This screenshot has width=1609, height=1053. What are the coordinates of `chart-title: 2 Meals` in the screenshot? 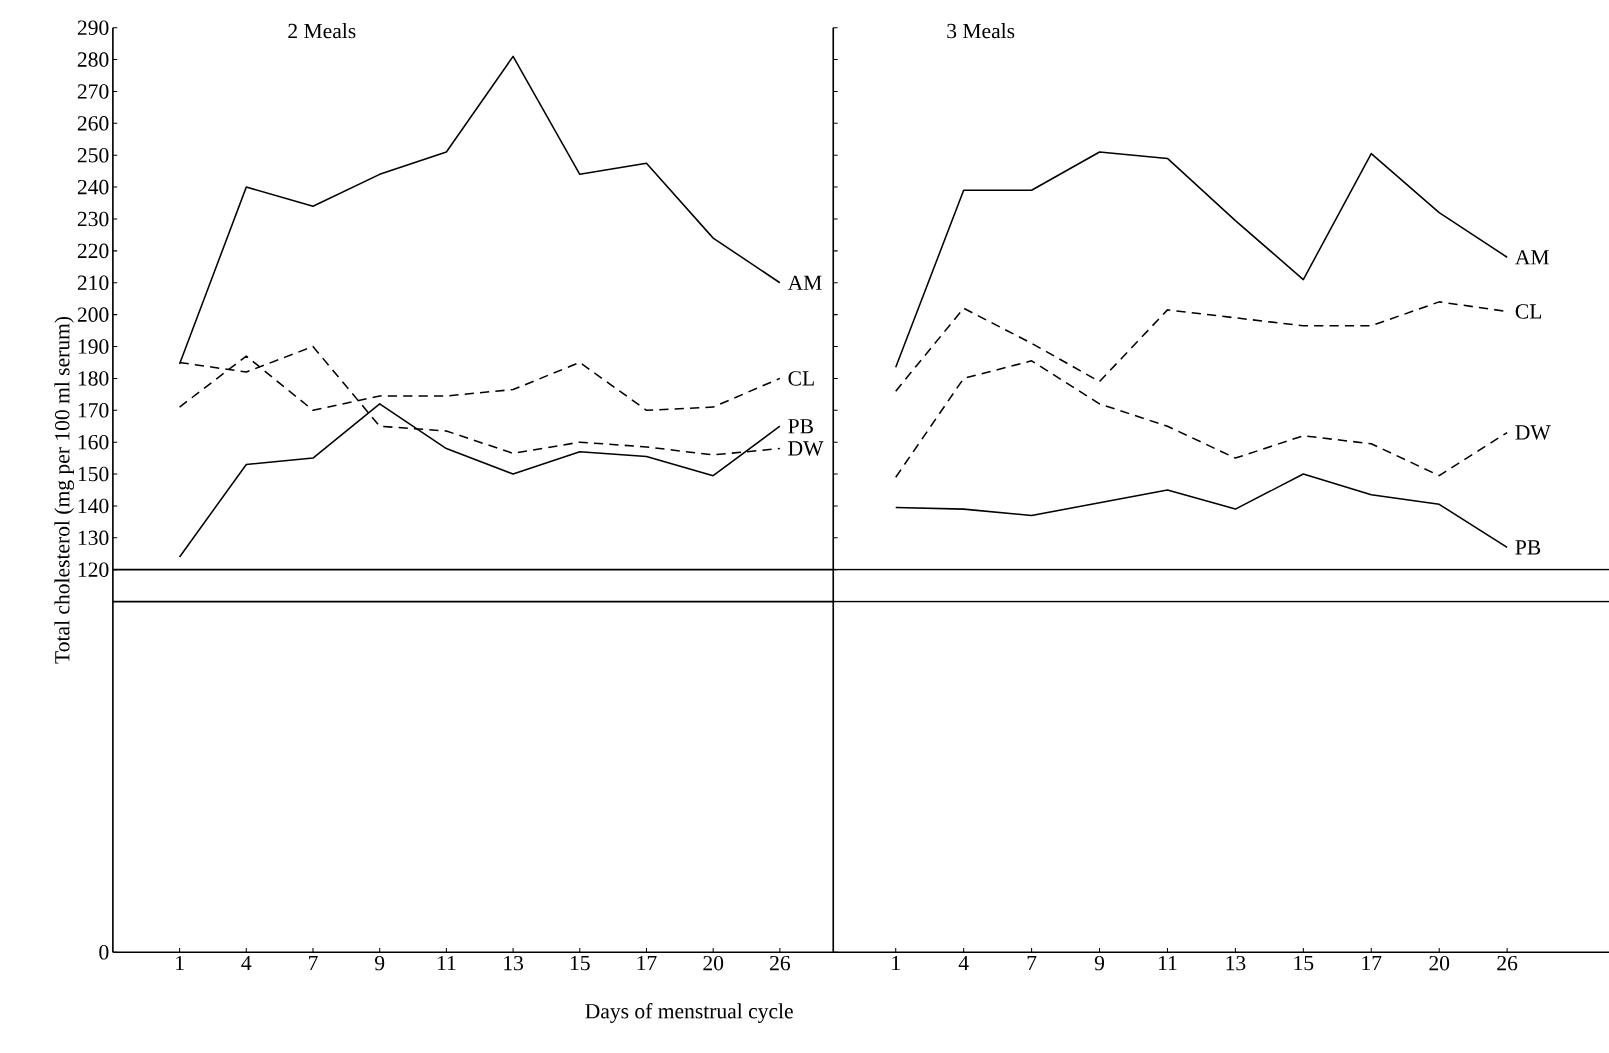 It's located at (322, 31).